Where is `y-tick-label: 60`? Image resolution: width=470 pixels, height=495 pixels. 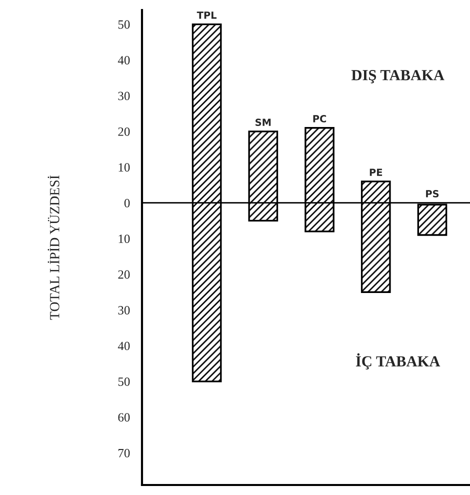 y-tick-label: 60 is located at coordinates (124, 417).